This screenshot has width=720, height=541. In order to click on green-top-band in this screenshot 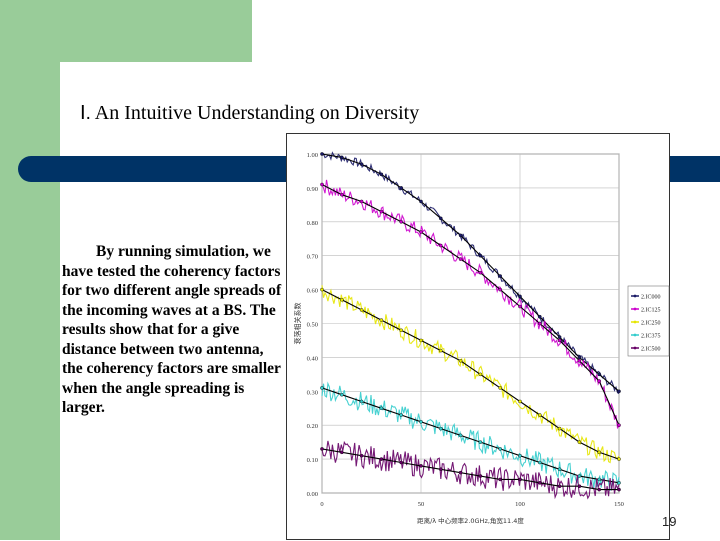, I will do `click(126, 31)`.